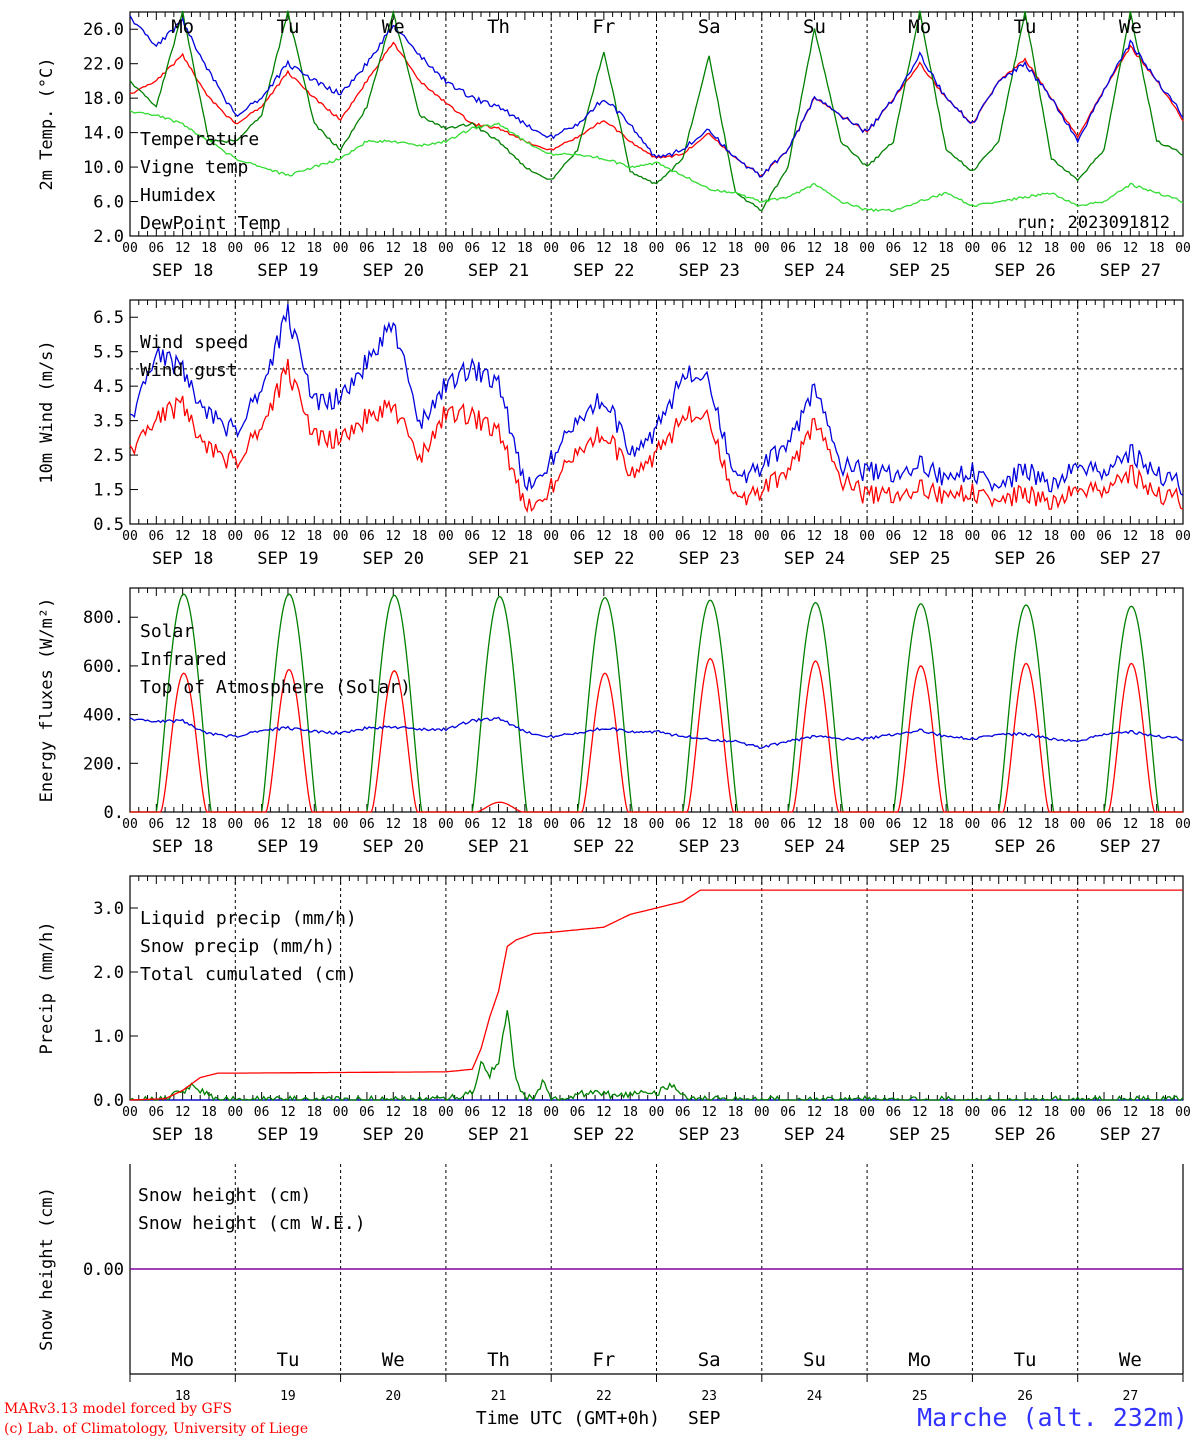  What do you see at coordinates (1130, 559) in the screenshot?
I see `date-label: SEP 27` at bounding box center [1130, 559].